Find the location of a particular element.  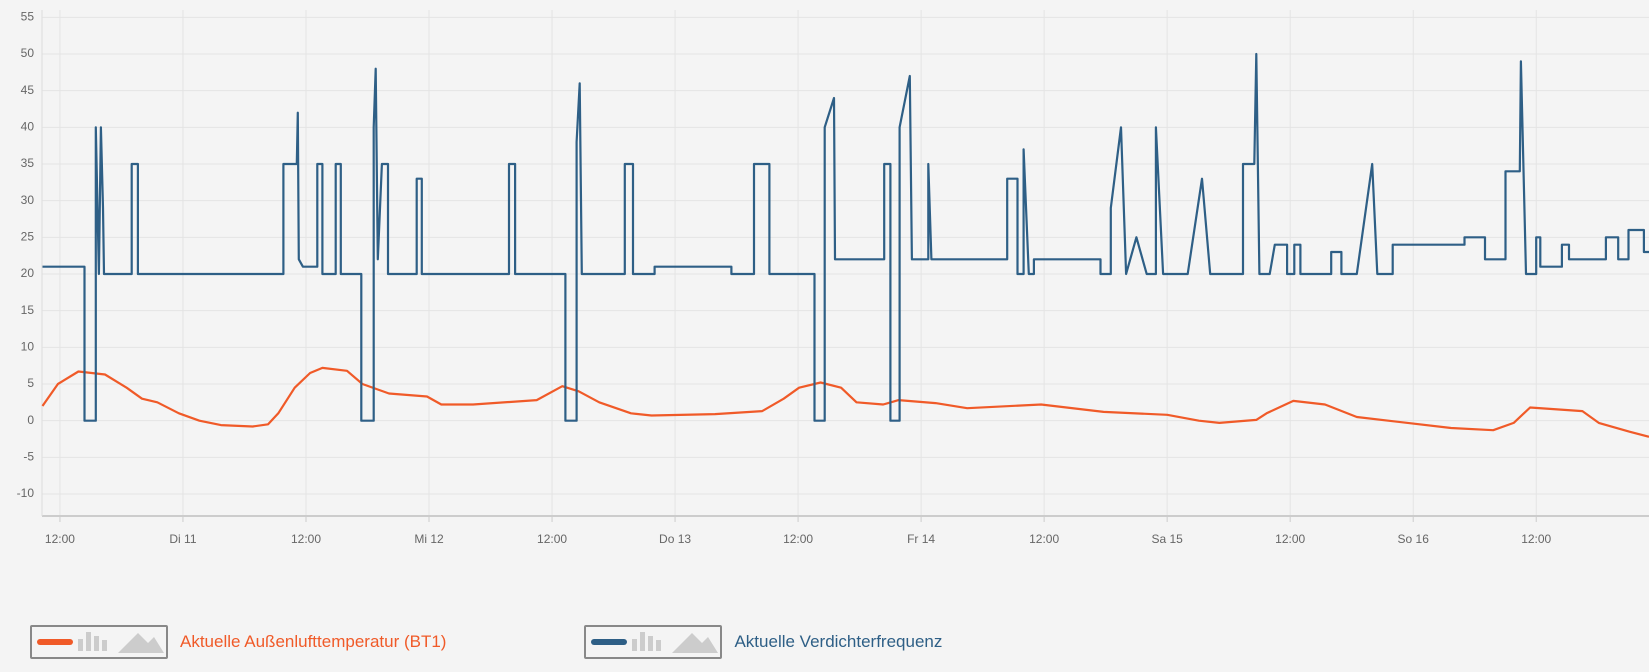

y-tick-label: 20 is located at coordinates (28, 273).